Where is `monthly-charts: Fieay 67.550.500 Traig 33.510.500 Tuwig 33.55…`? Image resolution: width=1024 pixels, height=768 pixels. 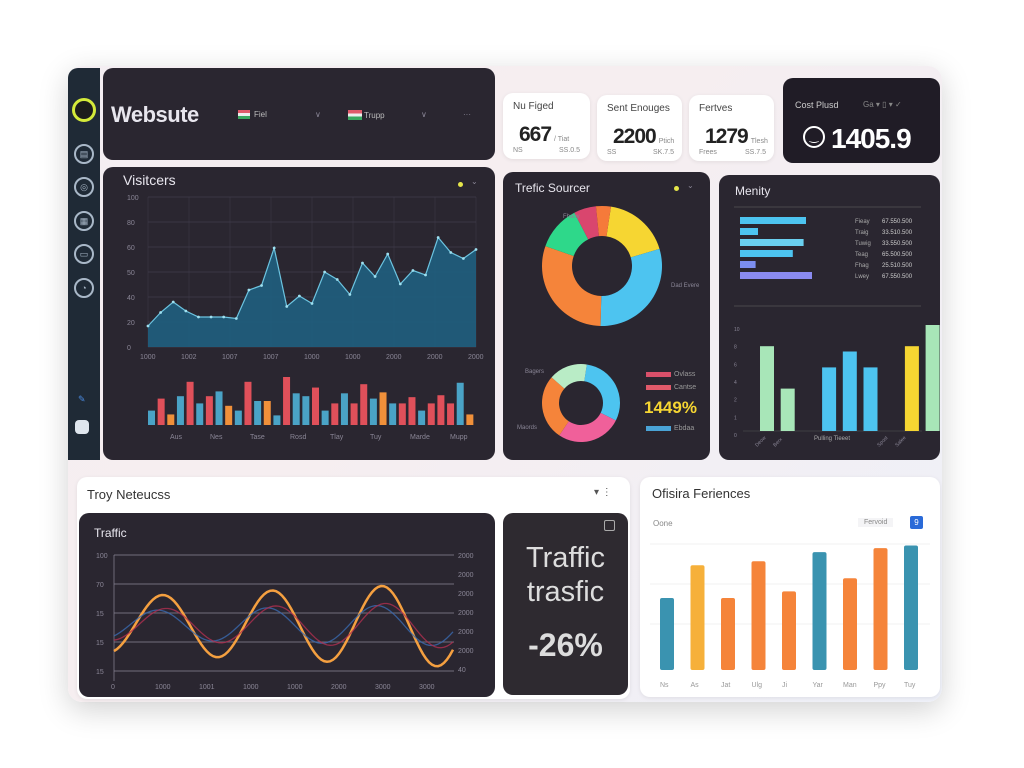 monthly-charts: Fieay 67.550.500 Traig 33.510.500 Tuwig 33.55… is located at coordinates (837, 327).